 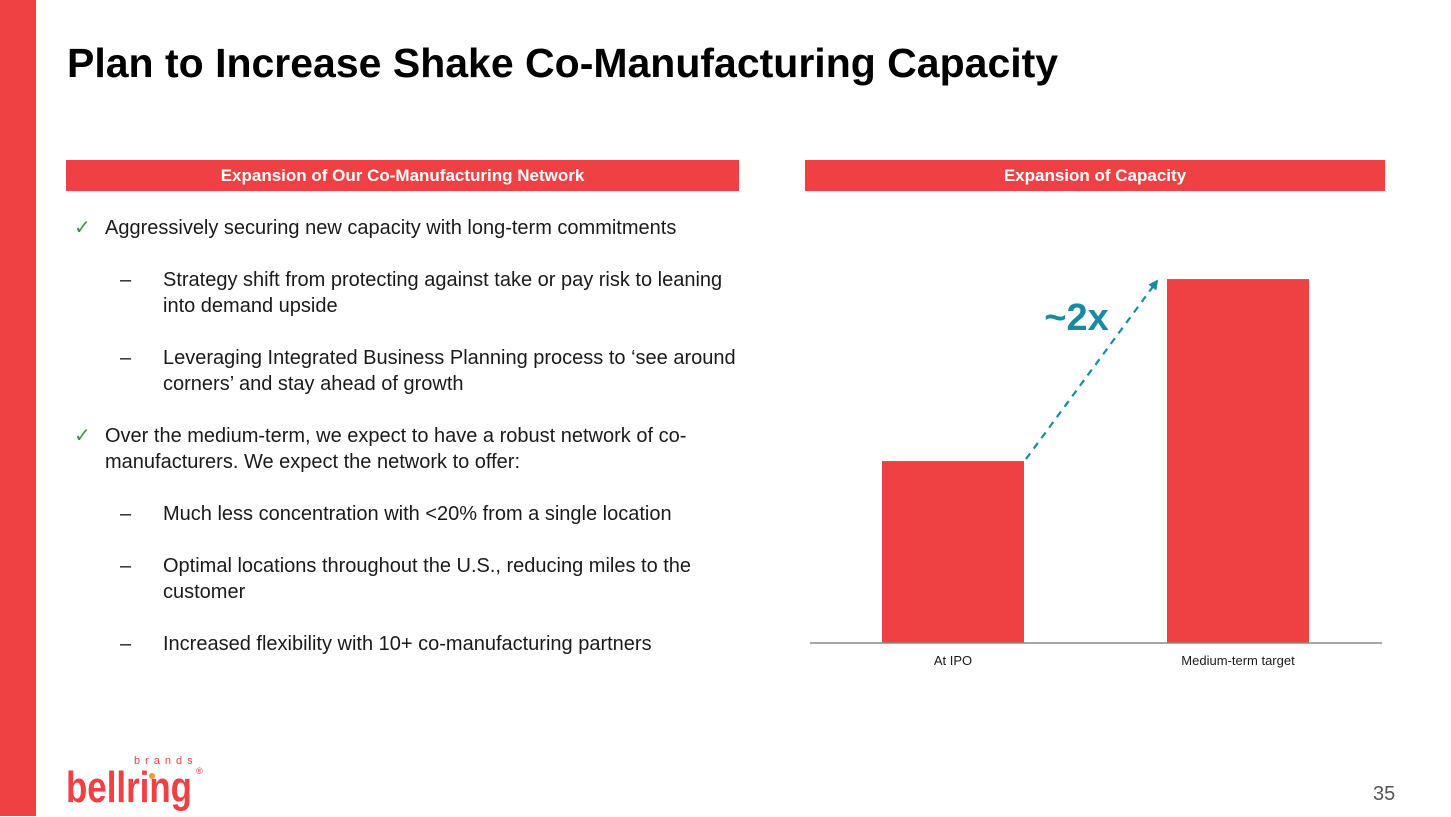 What do you see at coordinates (166, 761) in the screenshot?
I see `logo-subtitle: brands` at bounding box center [166, 761].